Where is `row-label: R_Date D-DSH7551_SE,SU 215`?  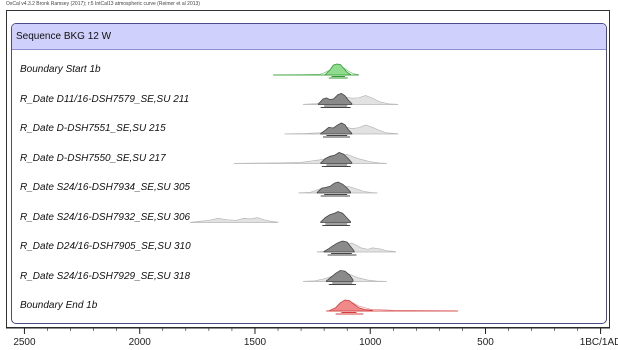 row-label: R_Date D-DSH7551_SE,SU 215 is located at coordinates (93, 128).